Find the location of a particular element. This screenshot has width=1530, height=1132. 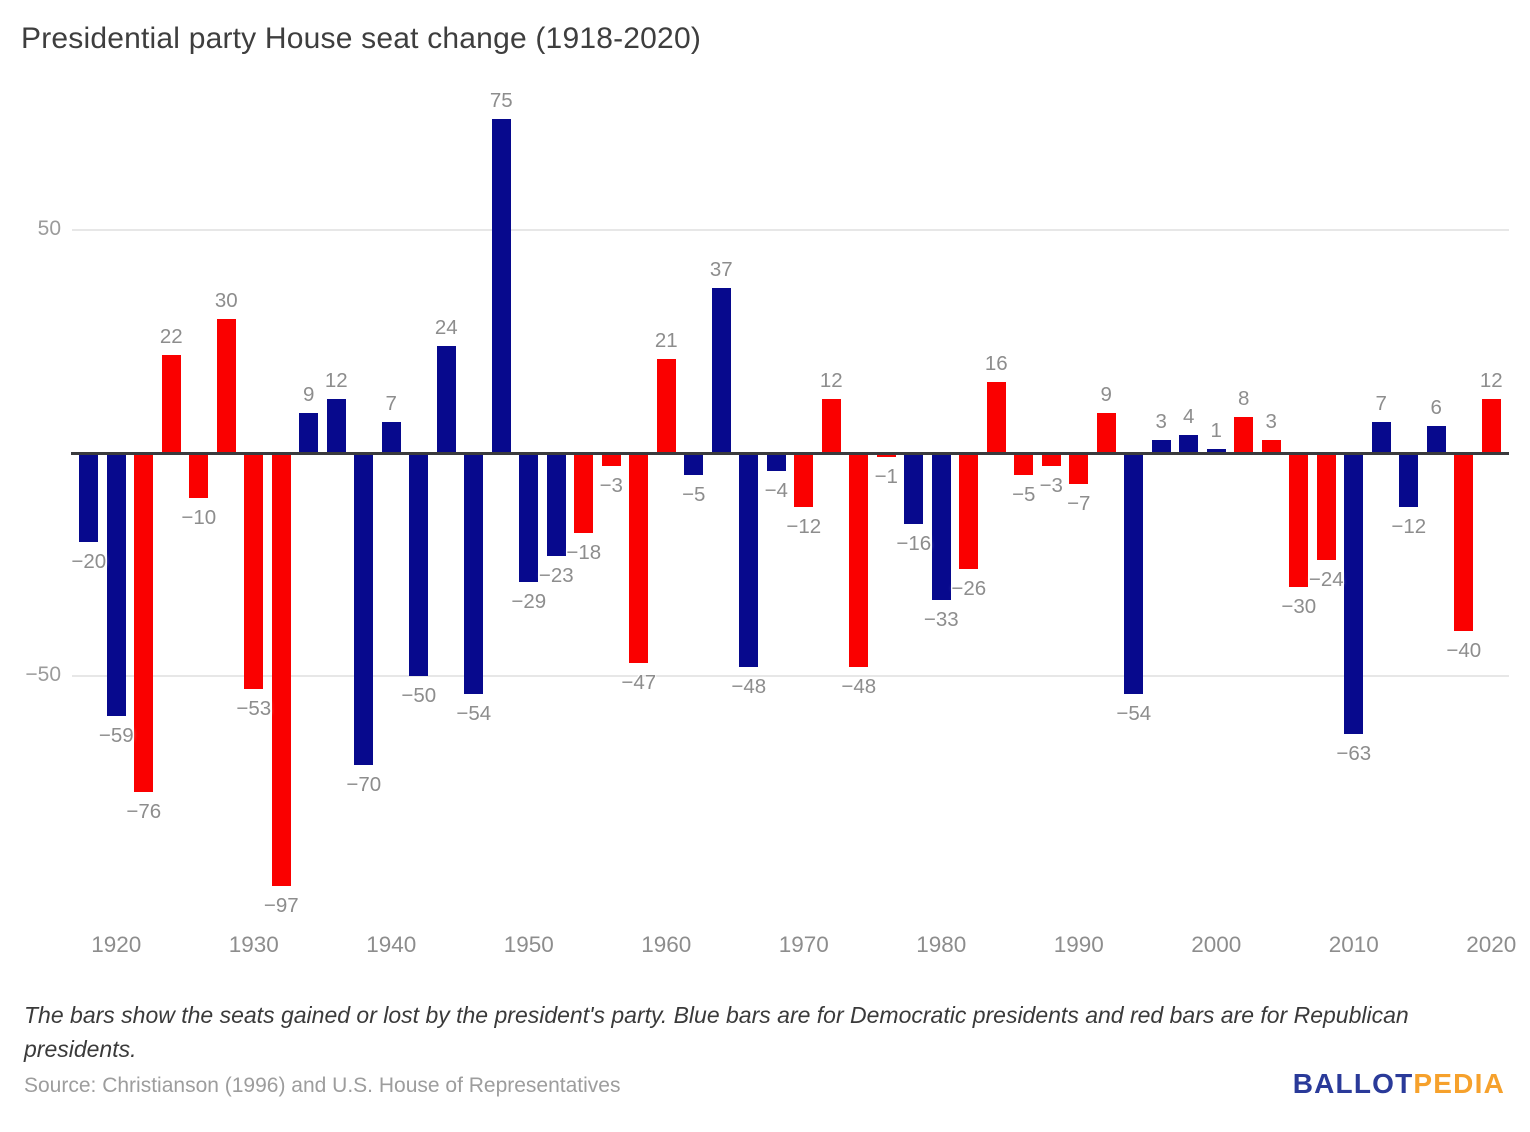

bar-label-1946: −54 is located at coordinates (474, 713).